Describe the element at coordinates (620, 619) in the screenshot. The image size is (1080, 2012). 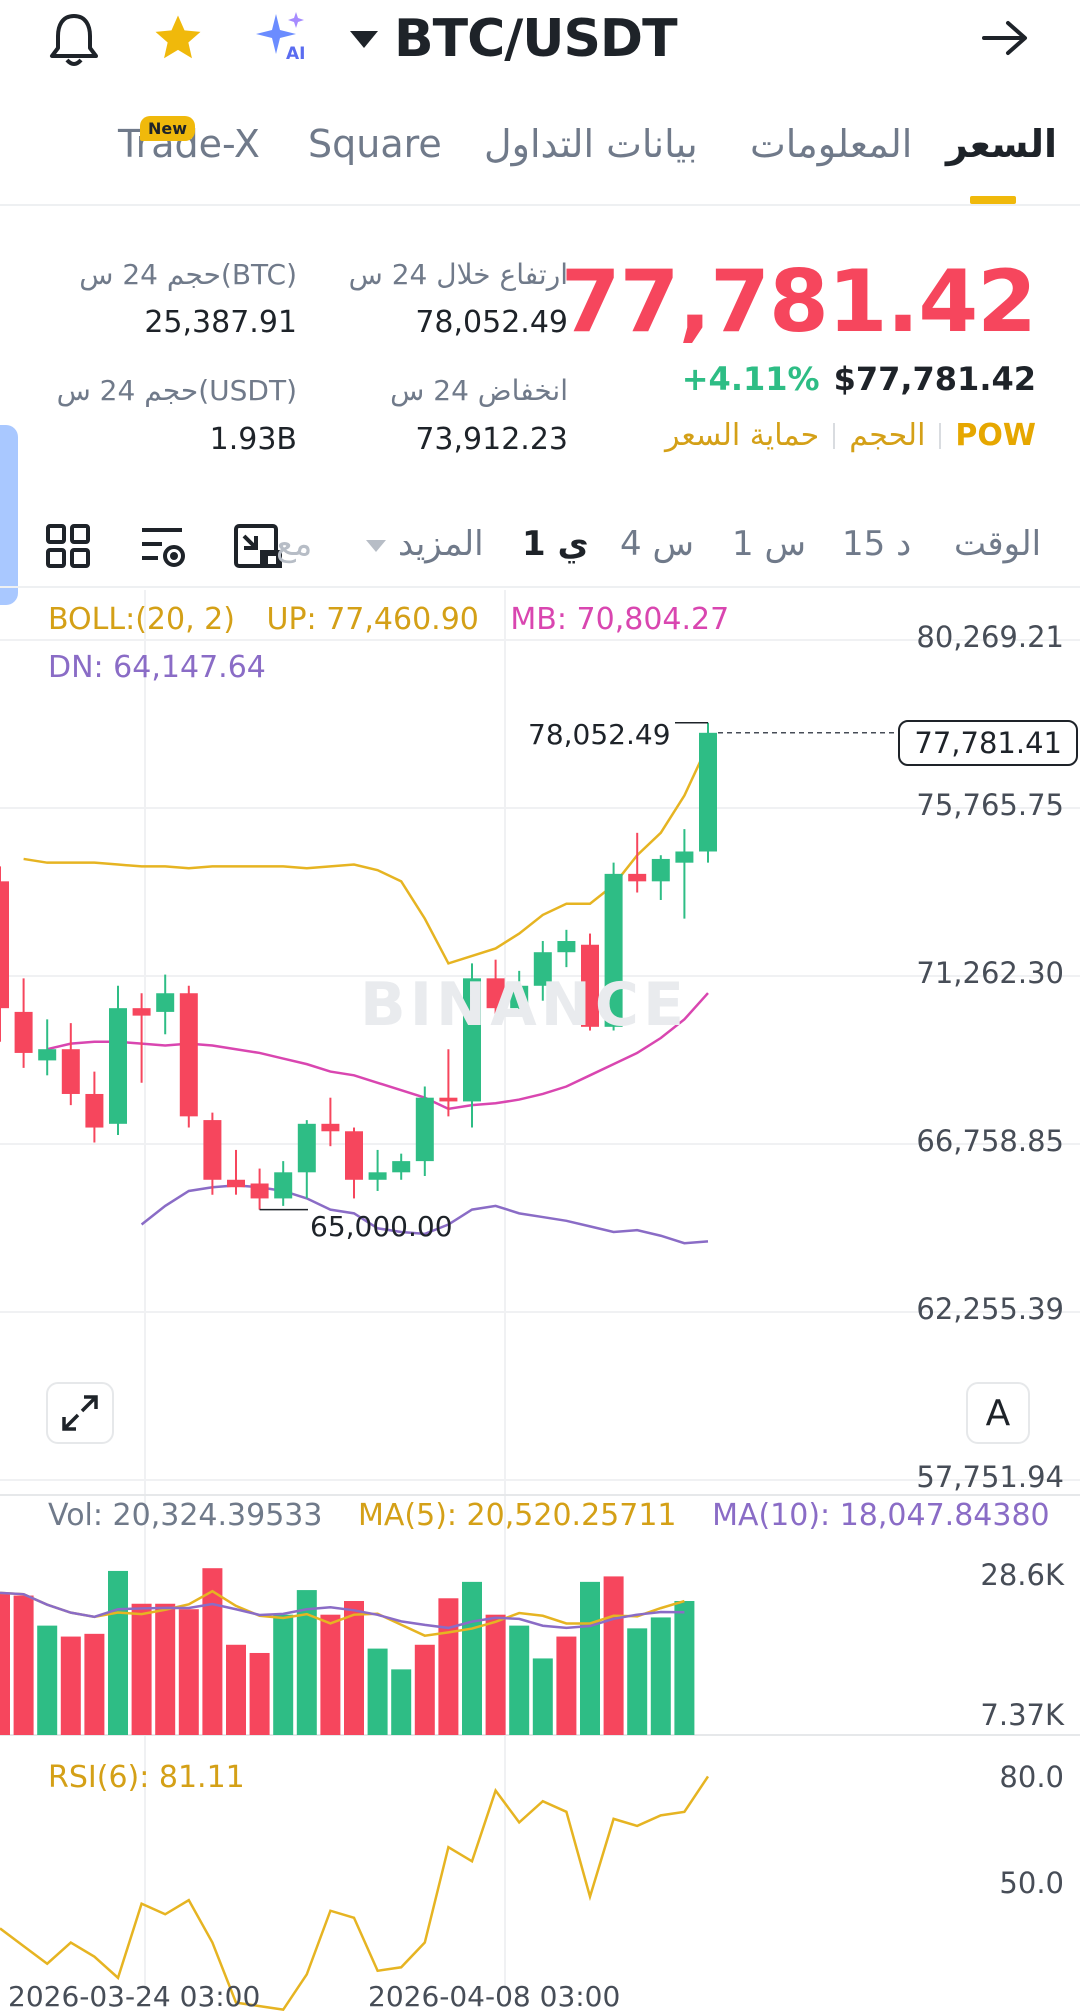
I see `boll-mb: MB: 70,804.27` at that location.